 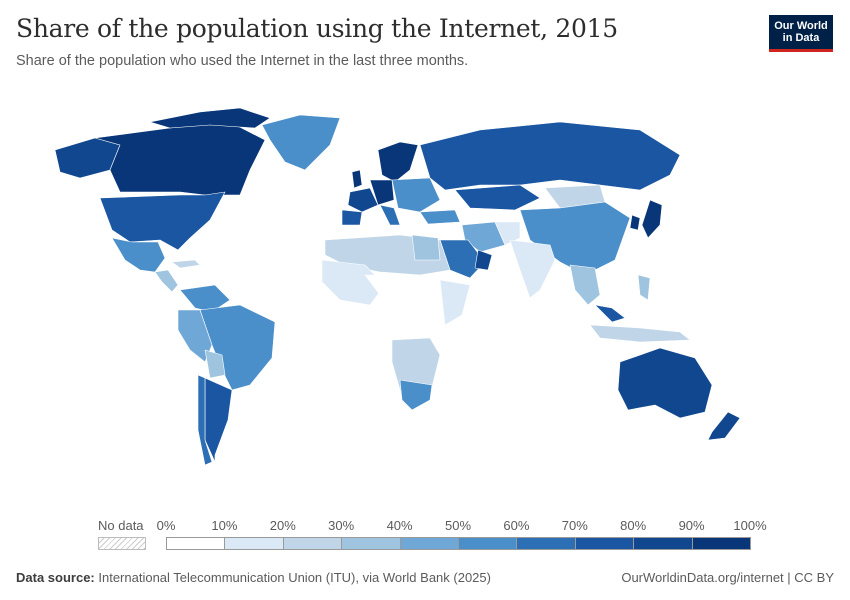 I want to click on country-india, so click(x=532, y=269).